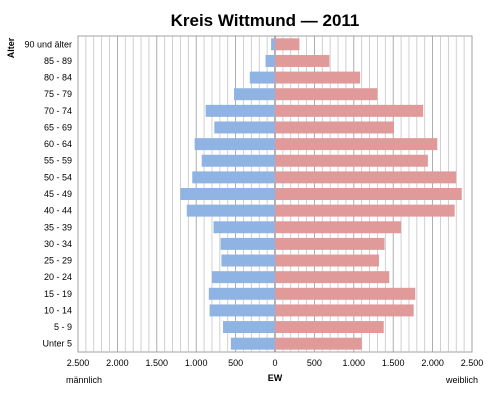 The height and width of the screenshot is (400, 499). Describe the element at coordinates (275, 378) in the screenshot. I see `x-axis-label: EW` at that location.